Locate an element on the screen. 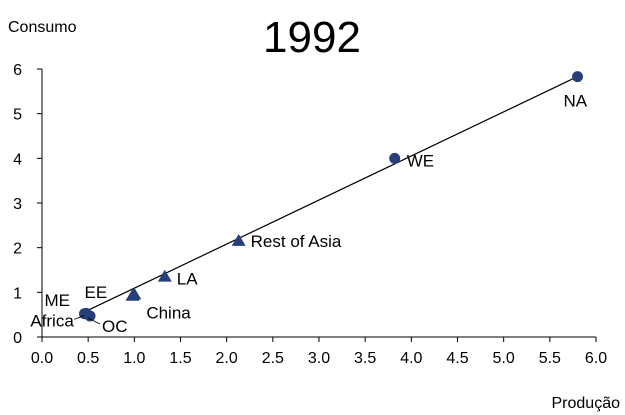 The width and height of the screenshot is (625, 415). point-label: Africa is located at coordinates (52, 320).